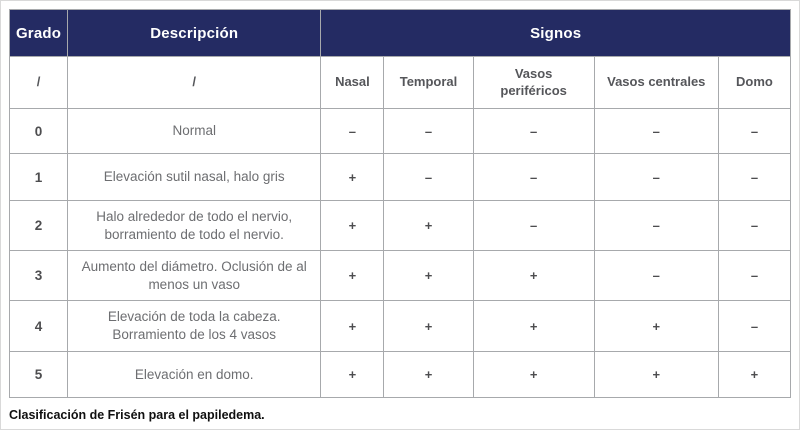 This screenshot has height=430, width=800. I want to click on grade-cell: 2, so click(38, 225).